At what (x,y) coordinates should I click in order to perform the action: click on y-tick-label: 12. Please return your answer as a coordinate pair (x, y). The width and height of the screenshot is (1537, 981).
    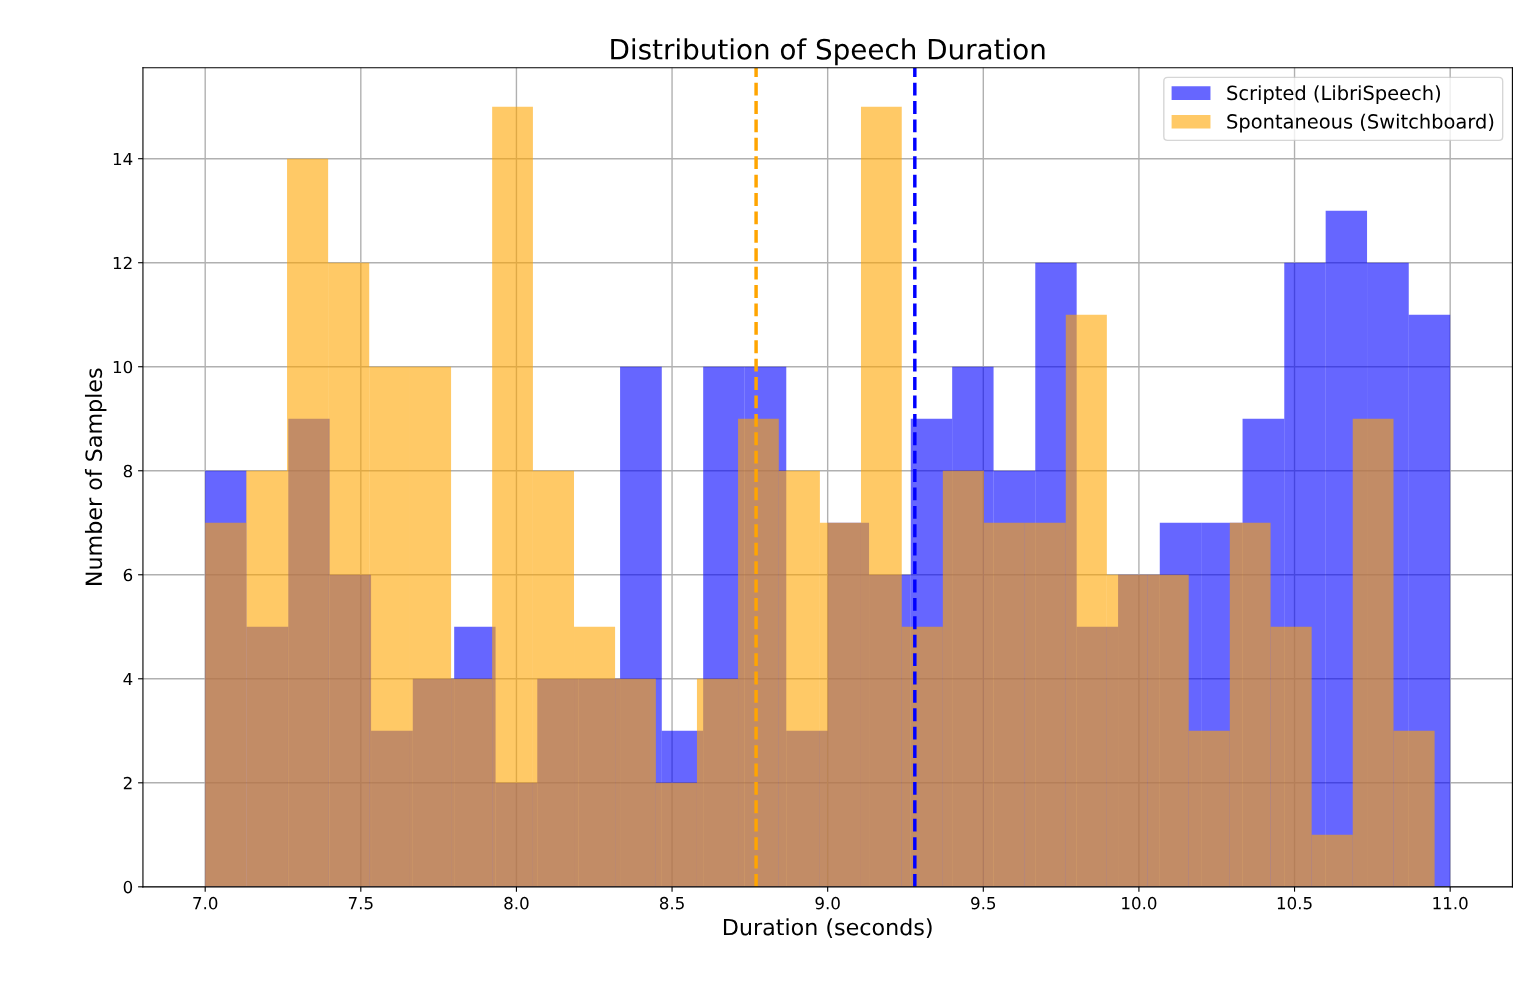
    Looking at the image, I should click on (122, 263).